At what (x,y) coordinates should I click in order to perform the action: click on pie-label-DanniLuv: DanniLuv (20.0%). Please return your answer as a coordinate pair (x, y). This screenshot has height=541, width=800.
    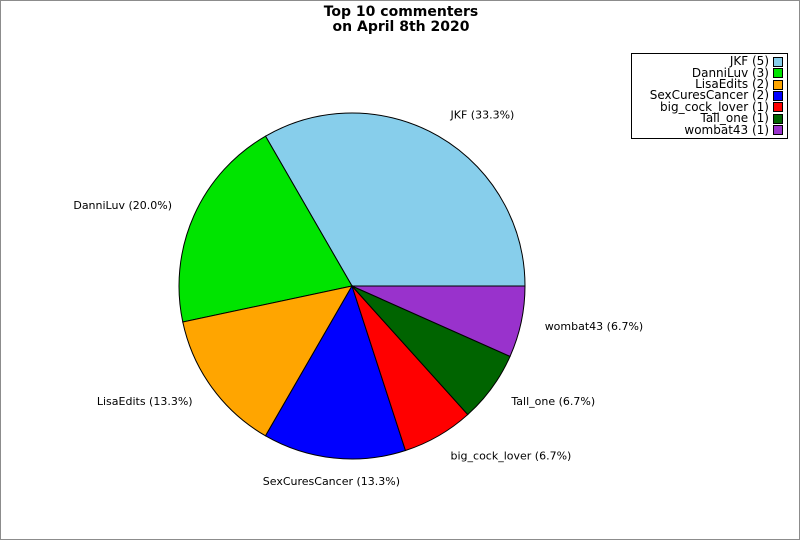
    Looking at the image, I should click on (122, 205).